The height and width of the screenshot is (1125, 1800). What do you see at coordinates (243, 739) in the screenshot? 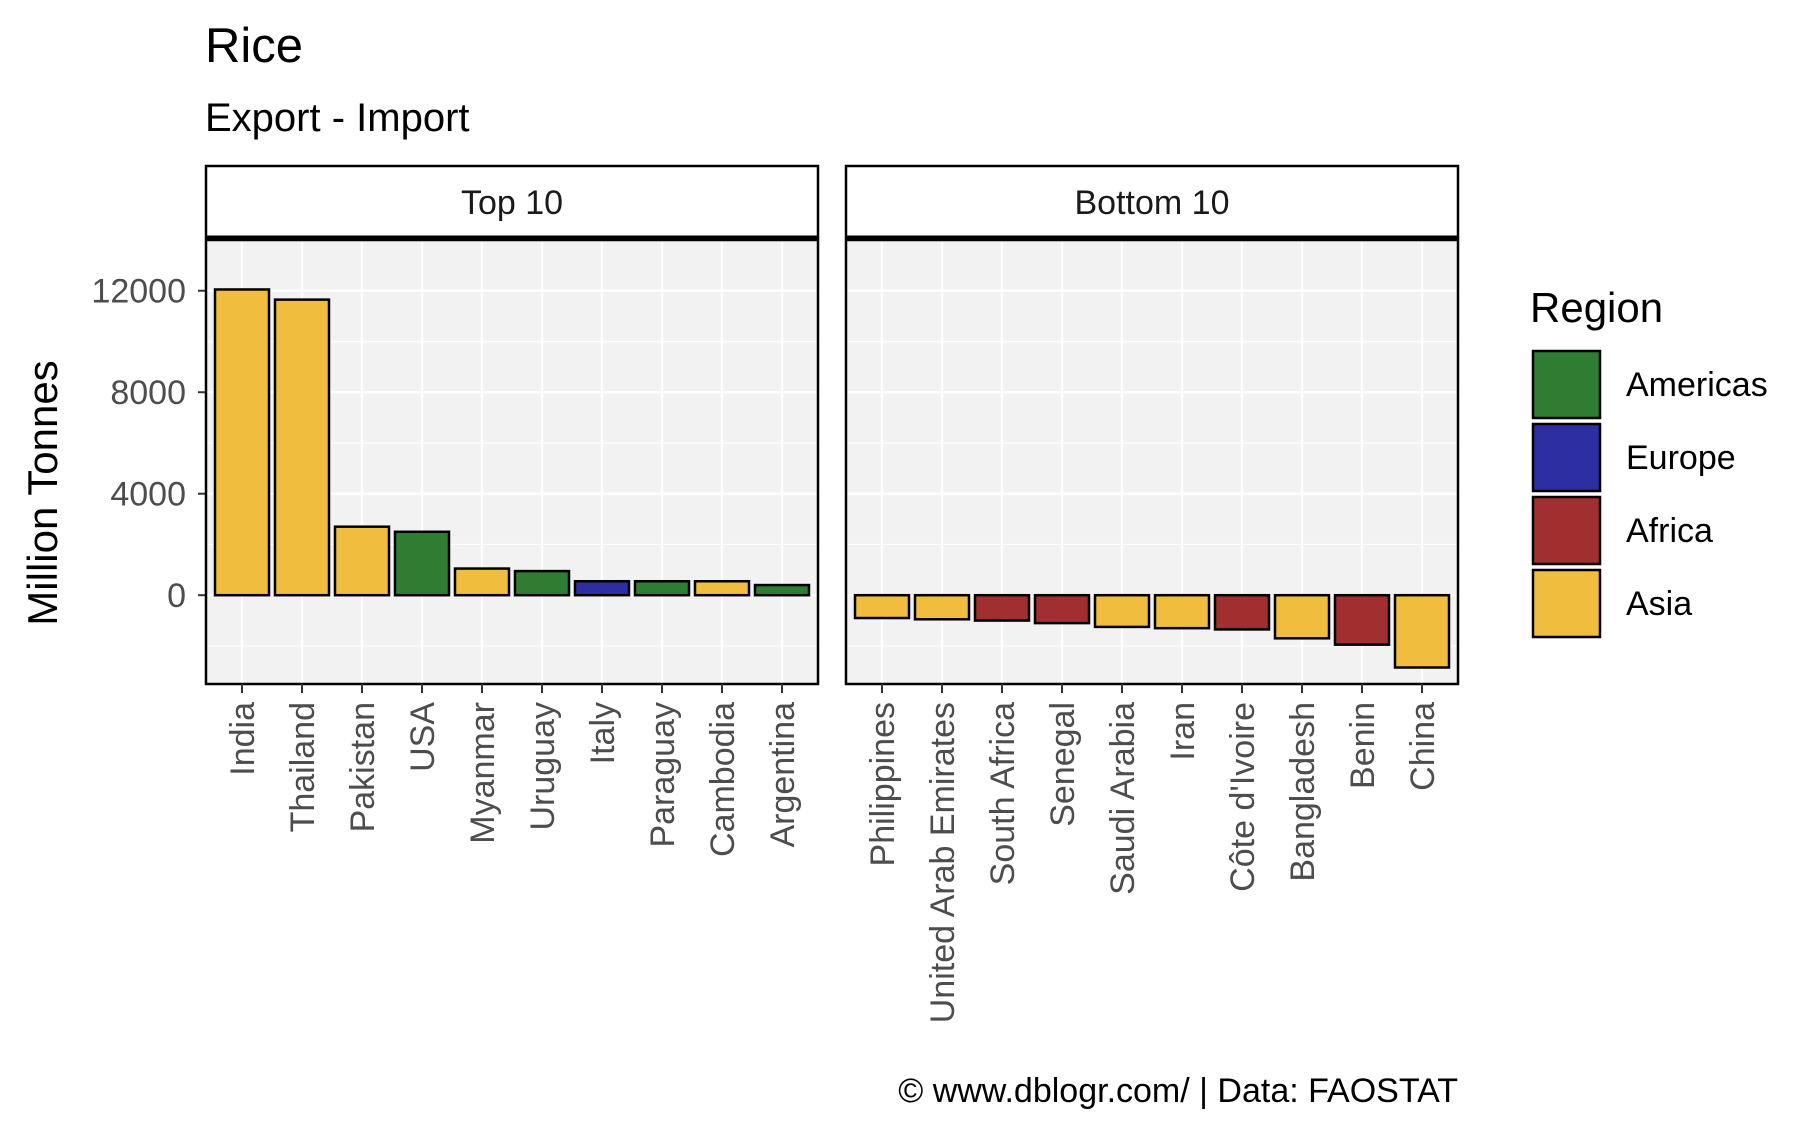
I see `x-tick-label-india: India` at bounding box center [243, 739].